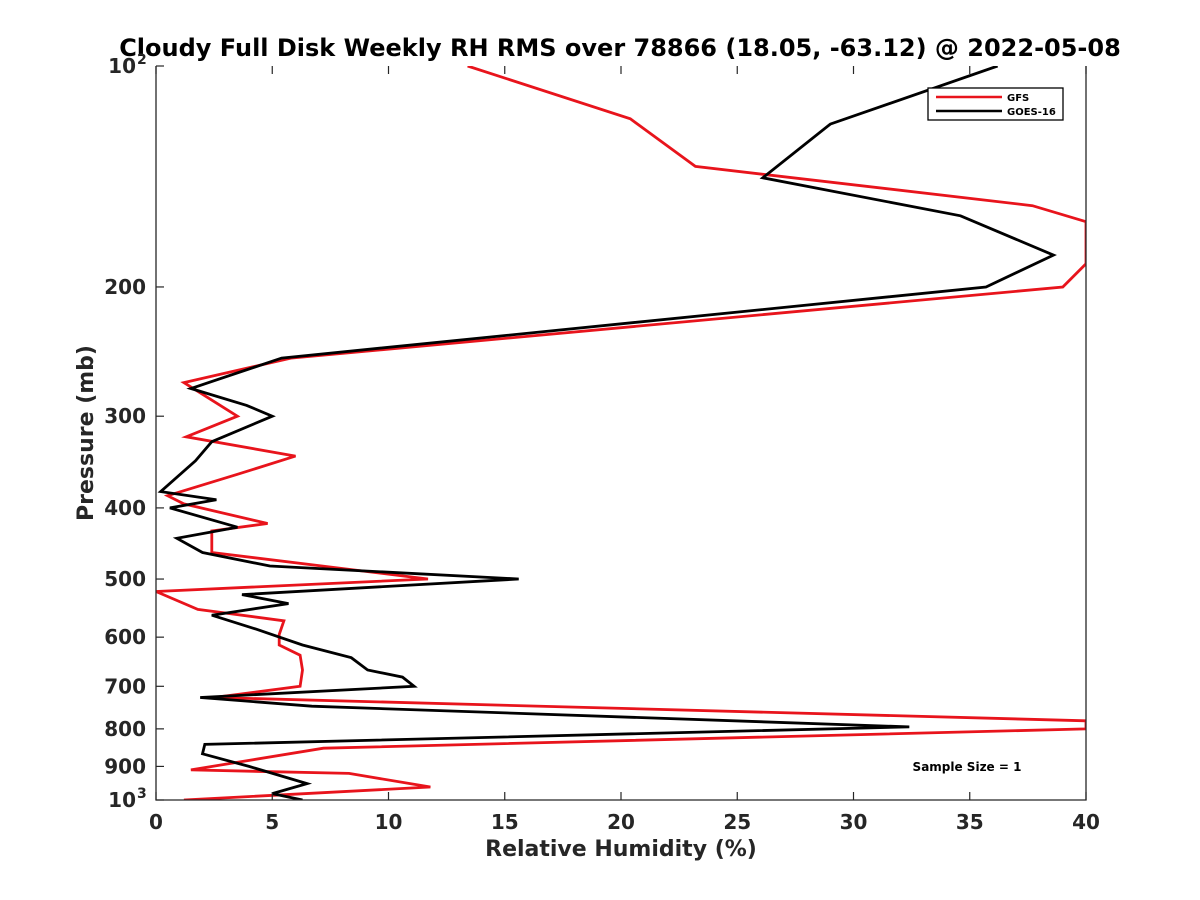 This screenshot has width=1200, height=900. What do you see at coordinates (125, 579) in the screenshot?
I see `y-tick-label: 500` at bounding box center [125, 579].